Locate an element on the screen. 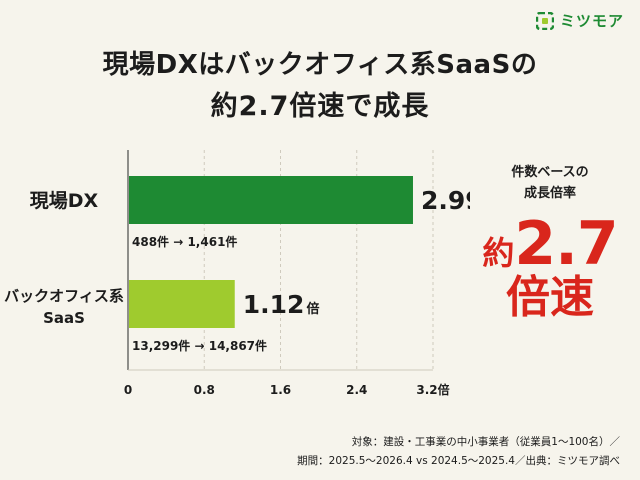 The width and height of the screenshot is (640, 480). callout-multiplier: 約2.7 倍速 is located at coordinates (550, 267).